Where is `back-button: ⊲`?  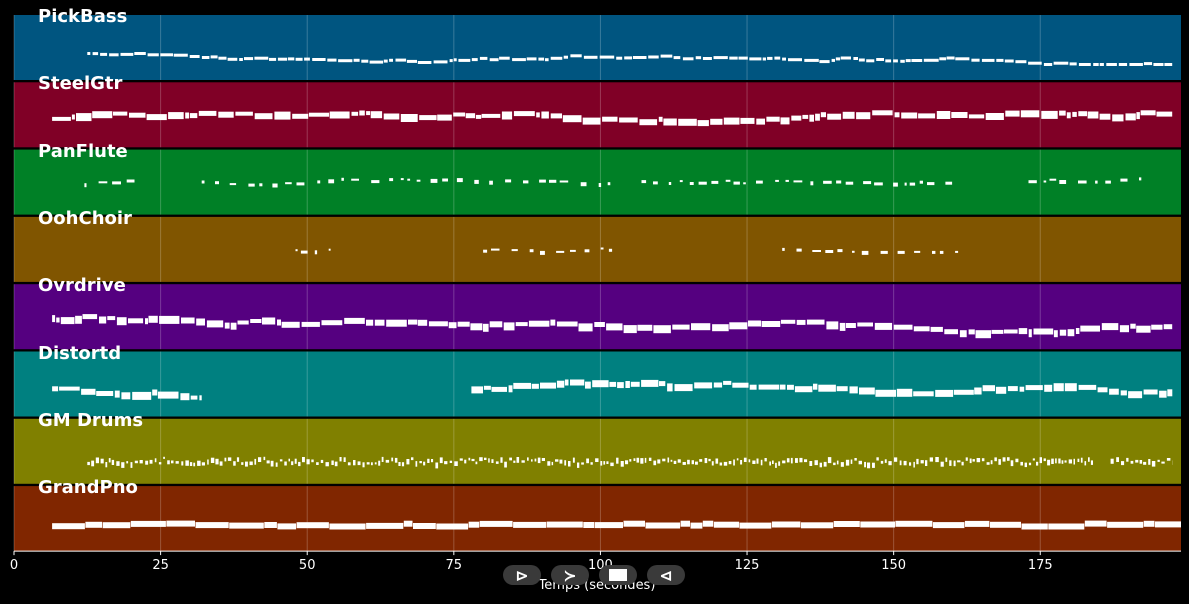 back-button: ⊲ is located at coordinates (666, 575).